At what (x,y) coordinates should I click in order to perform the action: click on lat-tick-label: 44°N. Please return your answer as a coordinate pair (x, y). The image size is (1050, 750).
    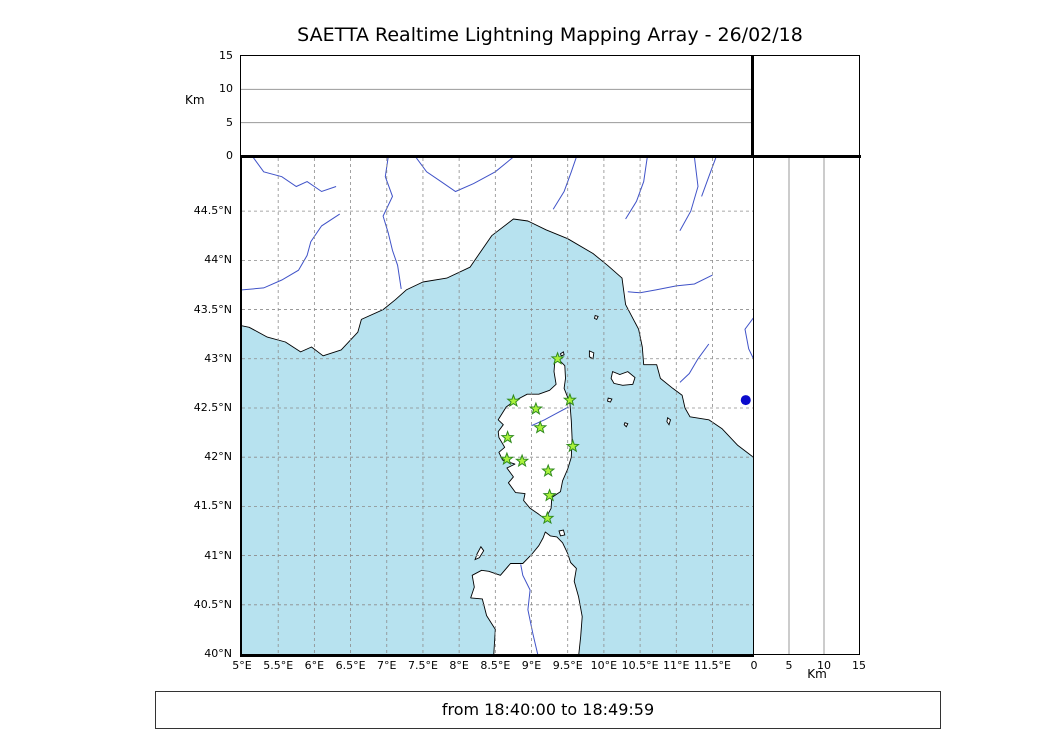
    Looking at the image, I should click on (218, 260).